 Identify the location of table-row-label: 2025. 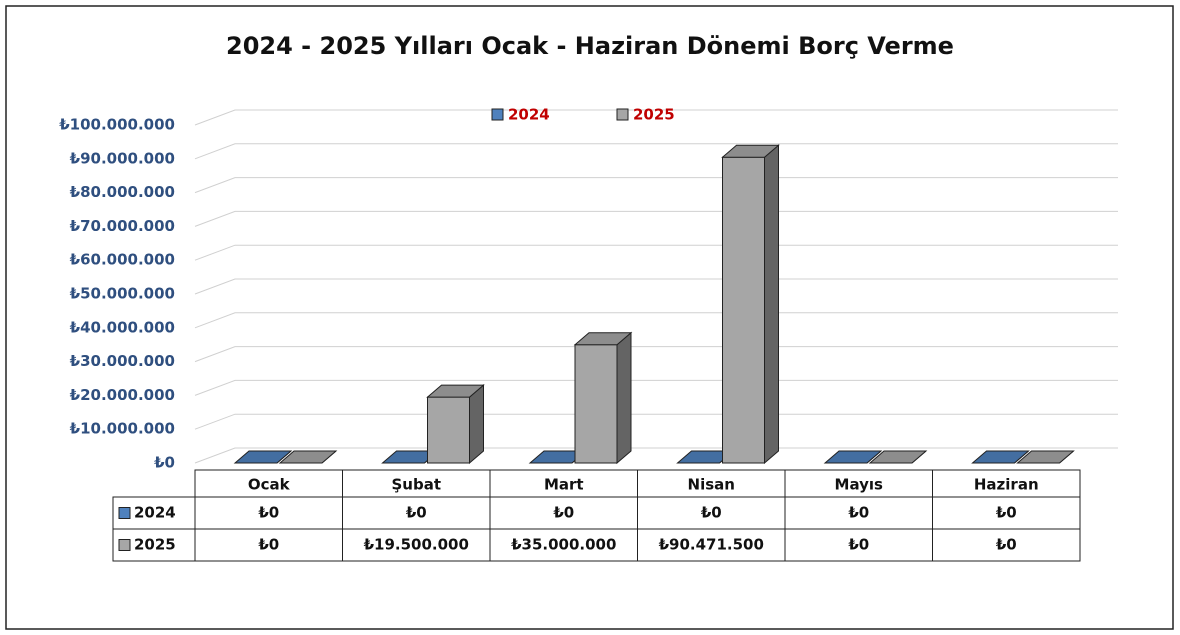
(155, 545).